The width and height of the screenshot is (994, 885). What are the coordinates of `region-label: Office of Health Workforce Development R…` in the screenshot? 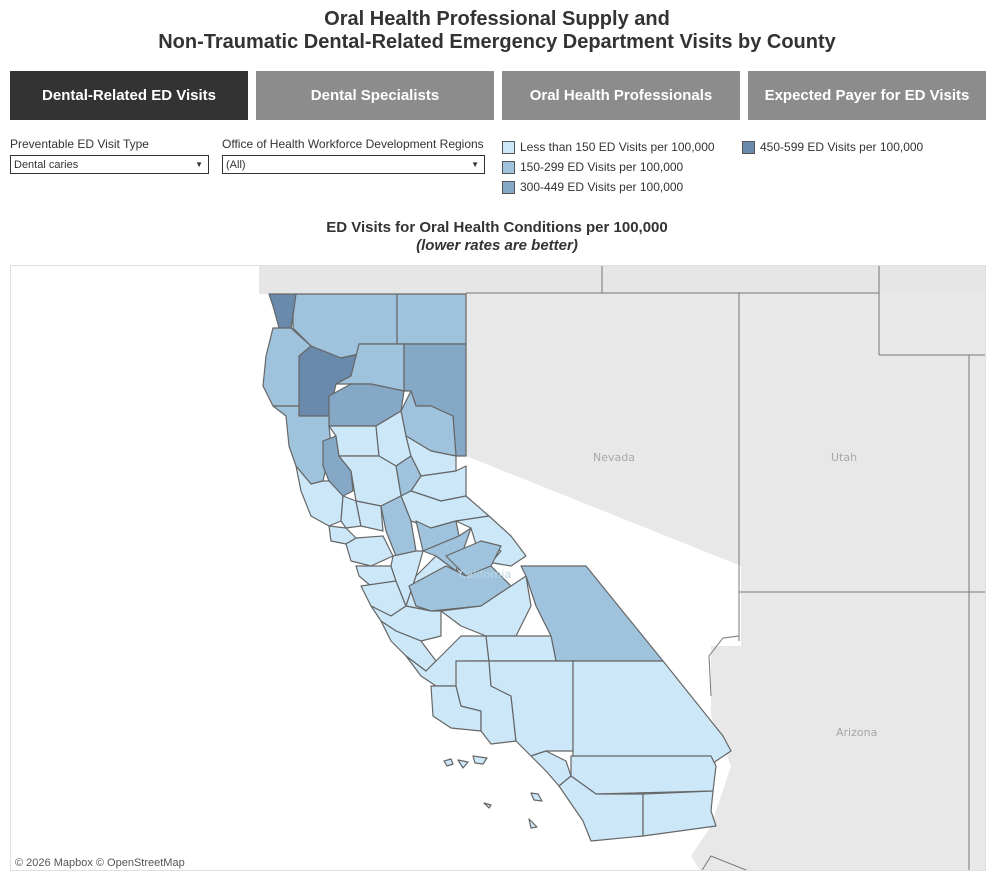 It's located at (353, 144).